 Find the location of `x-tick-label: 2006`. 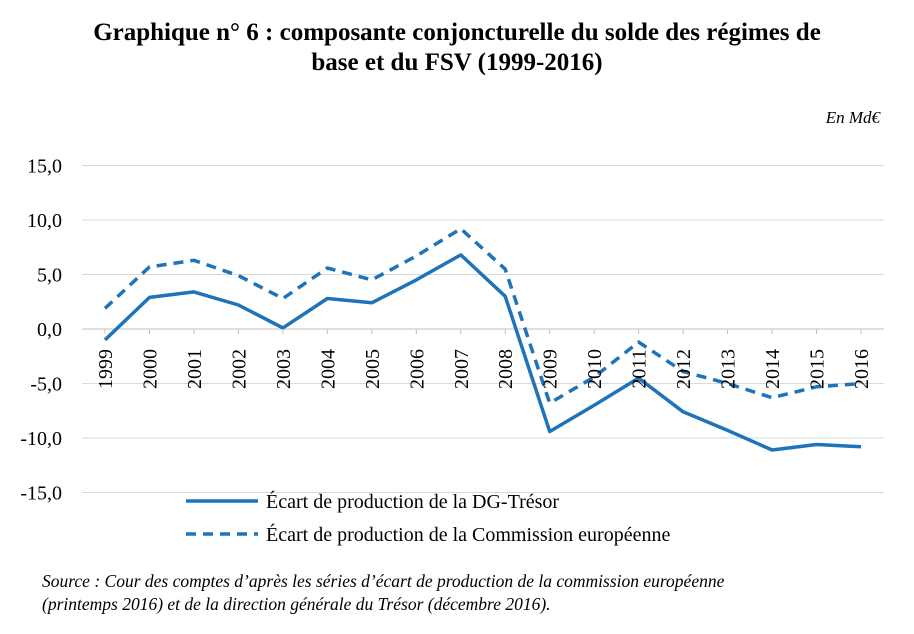

x-tick-label: 2006 is located at coordinates (417, 369).